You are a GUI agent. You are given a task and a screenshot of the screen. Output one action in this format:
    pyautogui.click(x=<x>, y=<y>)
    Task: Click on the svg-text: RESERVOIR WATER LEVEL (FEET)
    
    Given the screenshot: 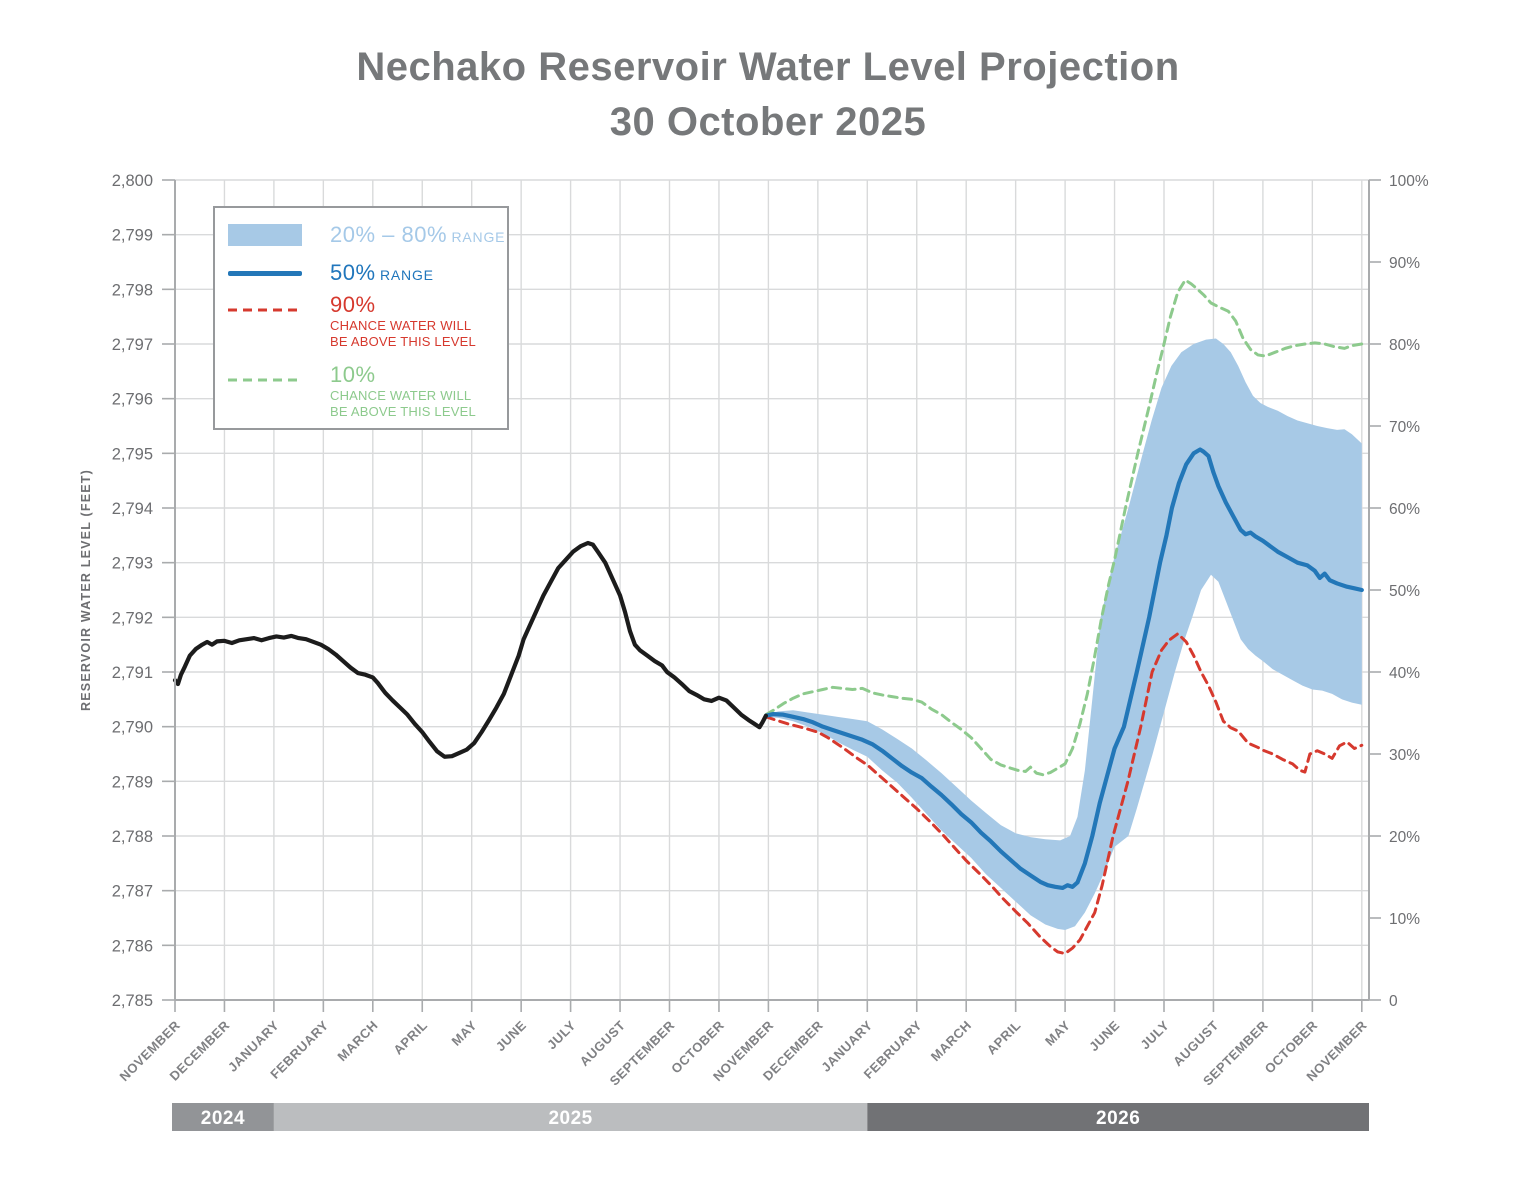 What is the action you would take?
    pyautogui.click(x=86, y=590)
    